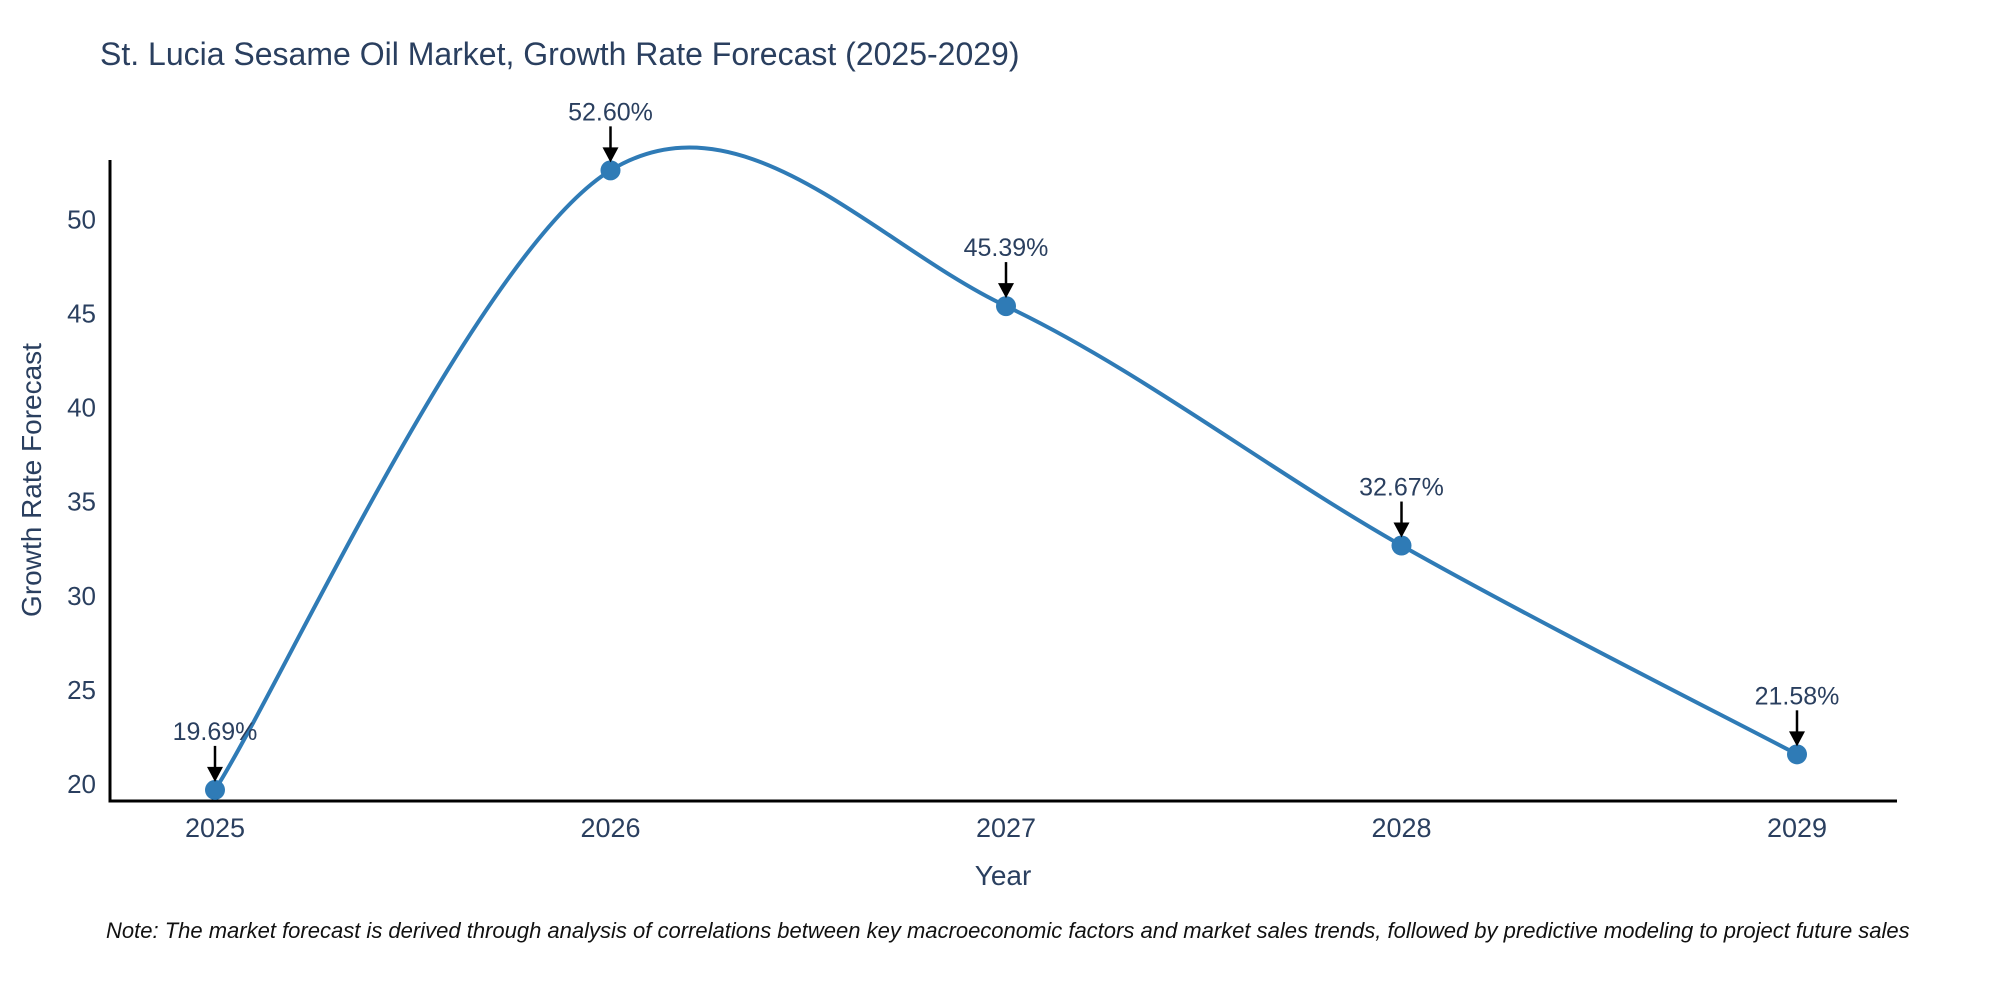 This screenshot has height=1000, width=2000. I want to click on x-tick-label: 2027, so click(1006, 828).